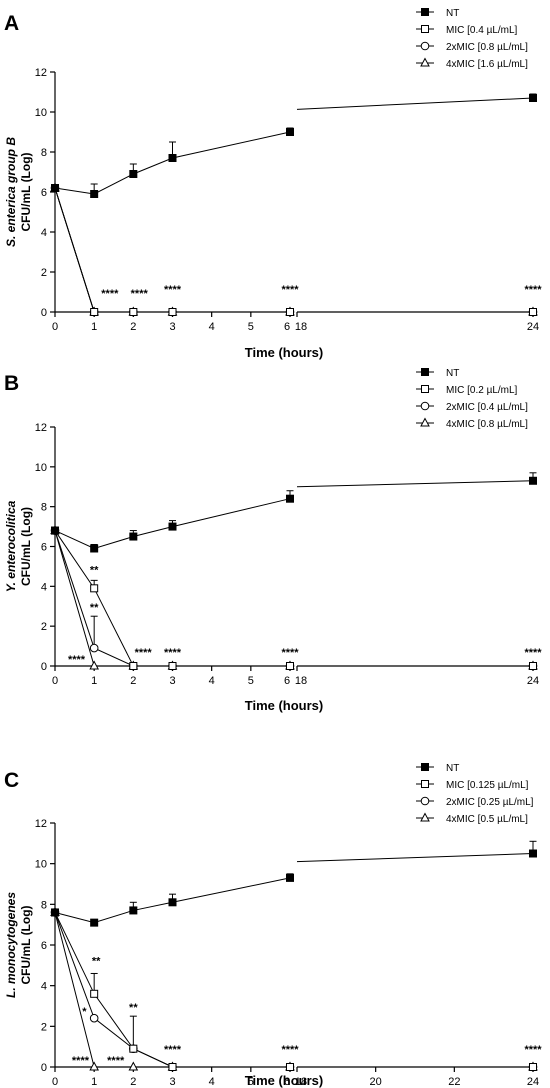  Describe the element at coordinates (301, 681) in the screenshot. I see `x-tick-label: 18` at that location.